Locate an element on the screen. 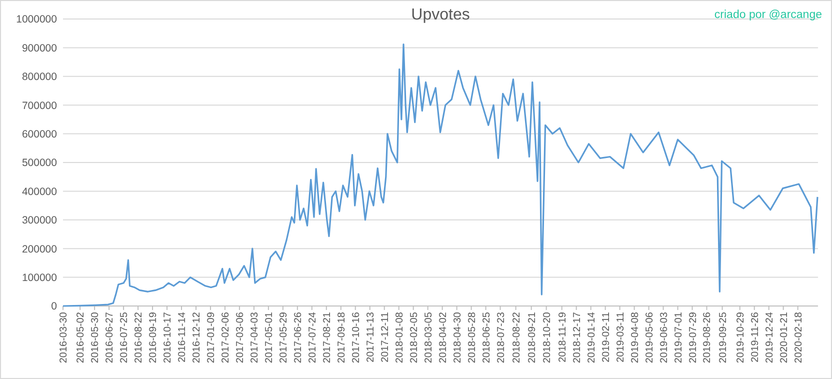  x-tick-label: 2018-07-23 is located at coordinates (501, 338).